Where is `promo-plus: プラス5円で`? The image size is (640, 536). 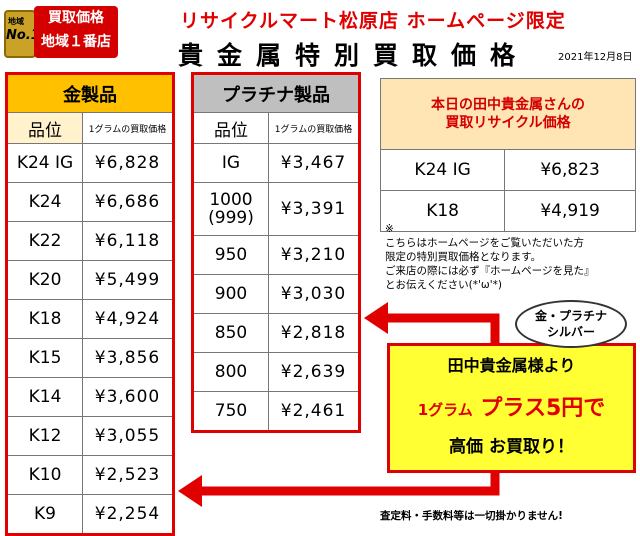 promo-plus: プラス5円で is located at coordinates (543, 408).